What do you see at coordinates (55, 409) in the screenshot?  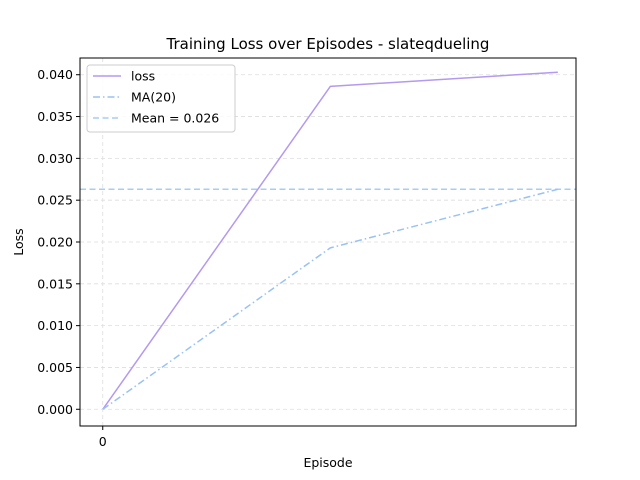 I see `y-tick-label: 0.000` at bounding box center [55, 409].